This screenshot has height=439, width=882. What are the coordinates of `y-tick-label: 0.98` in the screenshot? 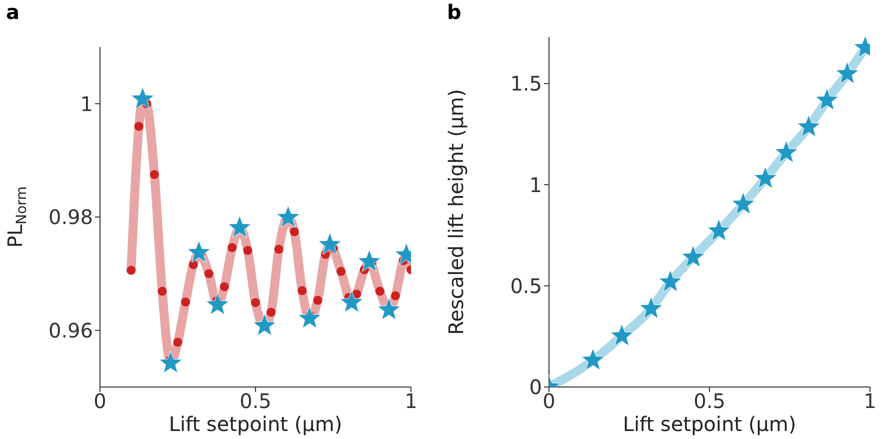 It's located at (70, 217).